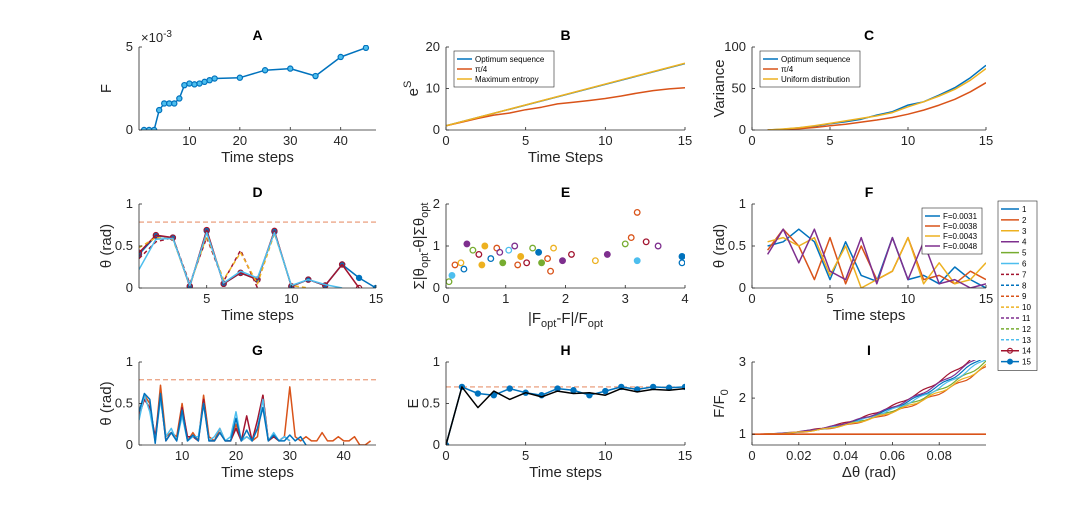 This screenshot has width=1090, height=526. I want to click on x-tick-label: 1, so click(505, 298).